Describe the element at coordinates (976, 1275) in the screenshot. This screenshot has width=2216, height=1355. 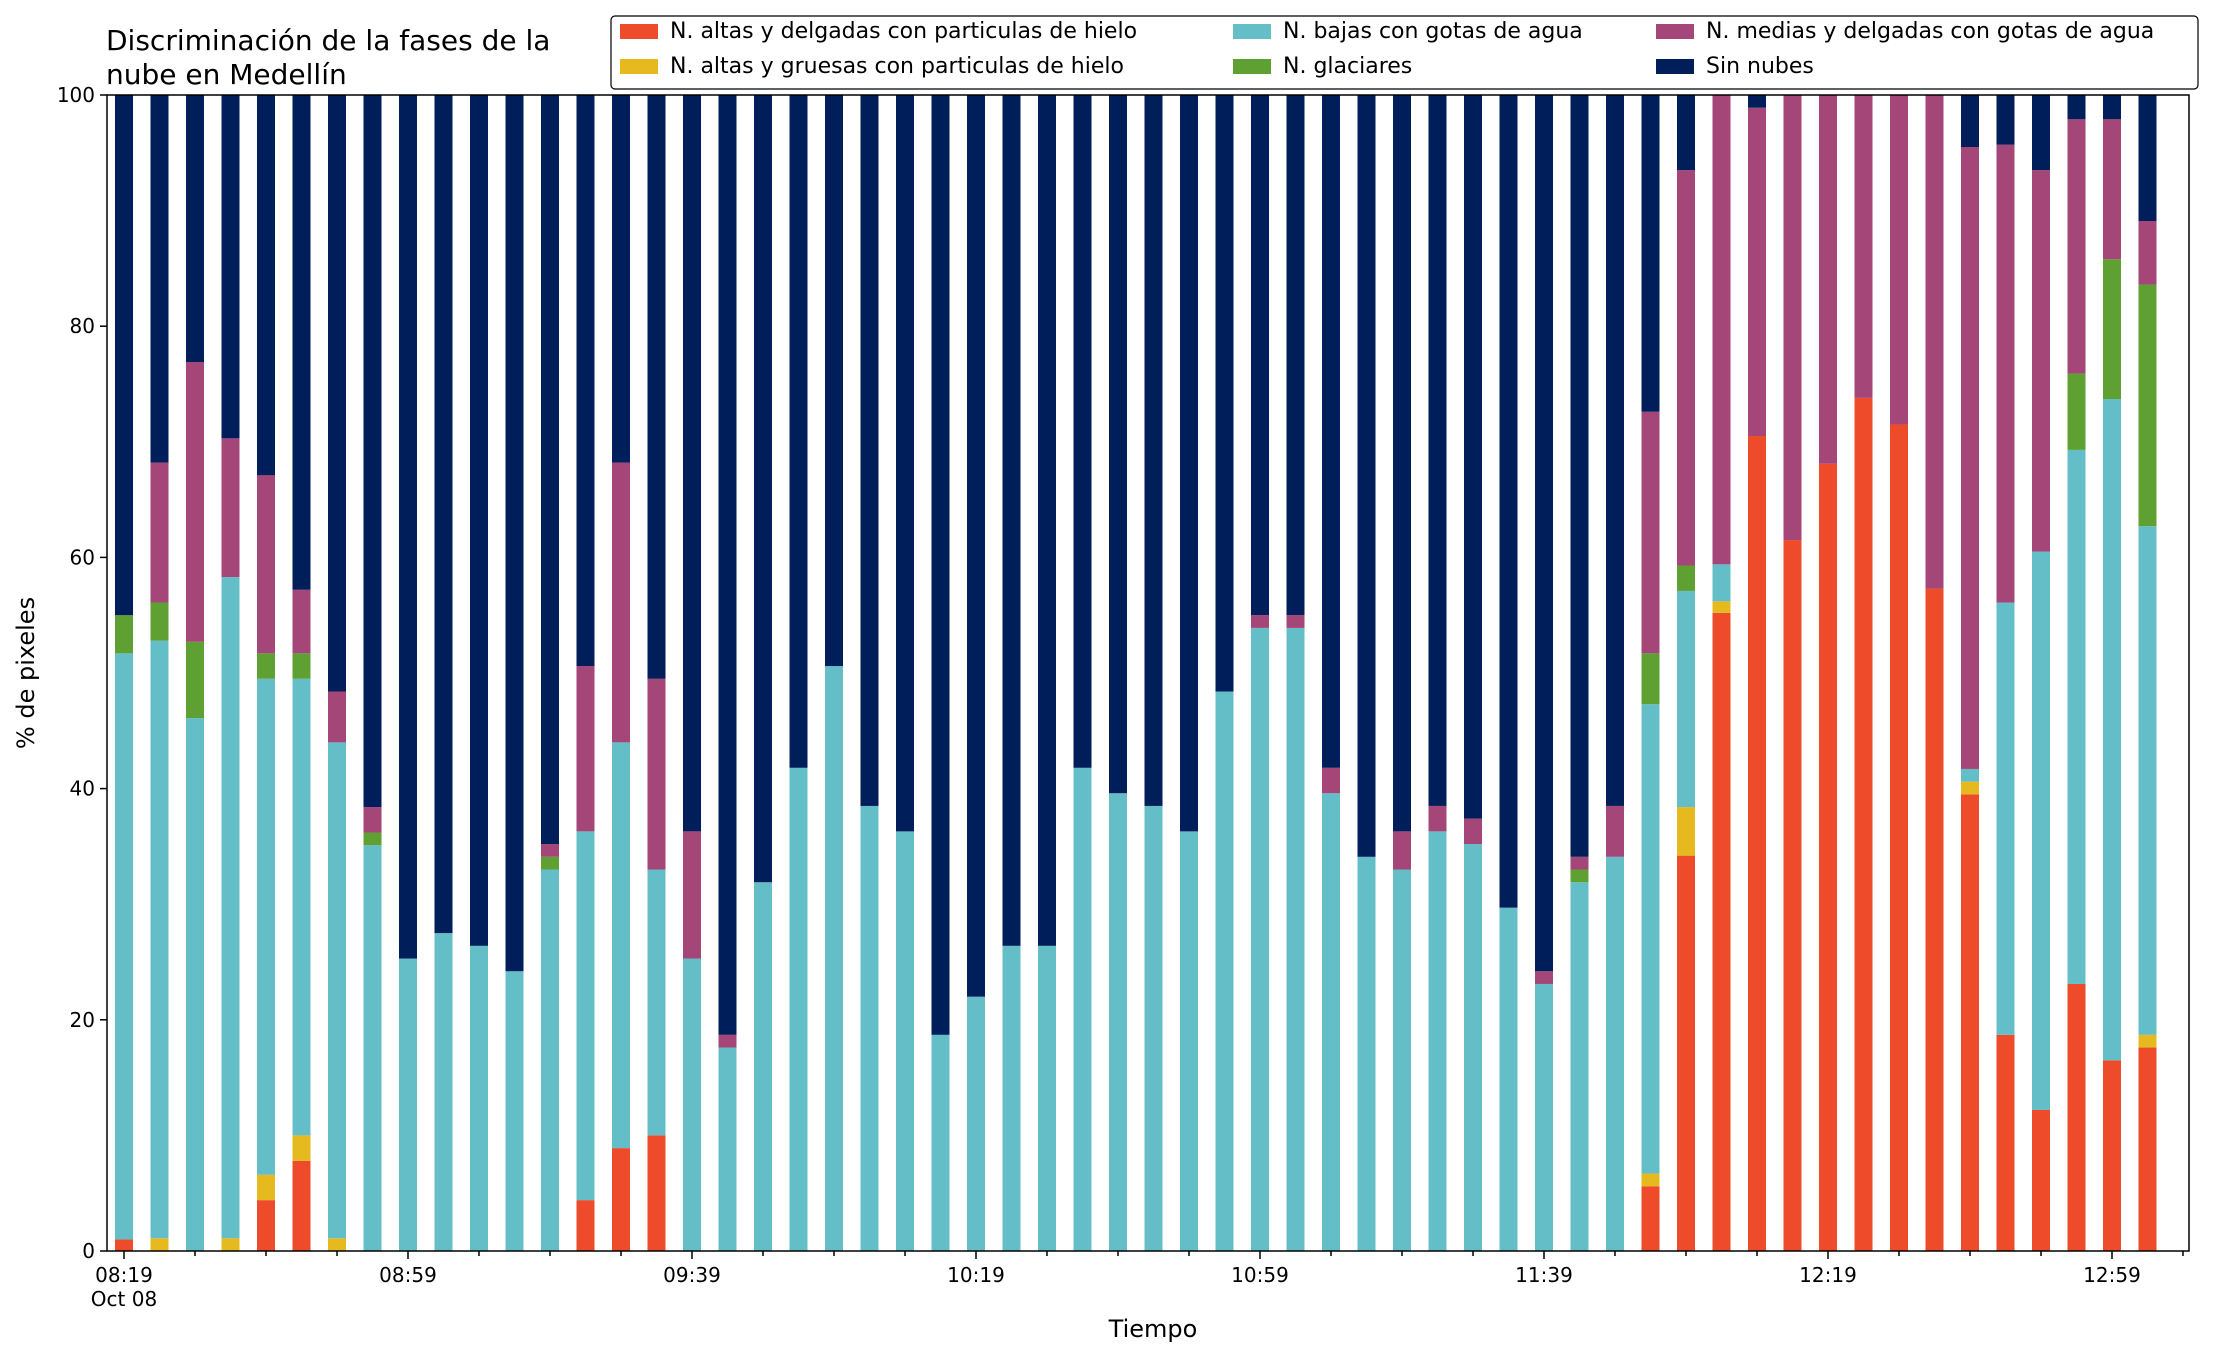
I see `x-tick-label: 10:19` at that location.